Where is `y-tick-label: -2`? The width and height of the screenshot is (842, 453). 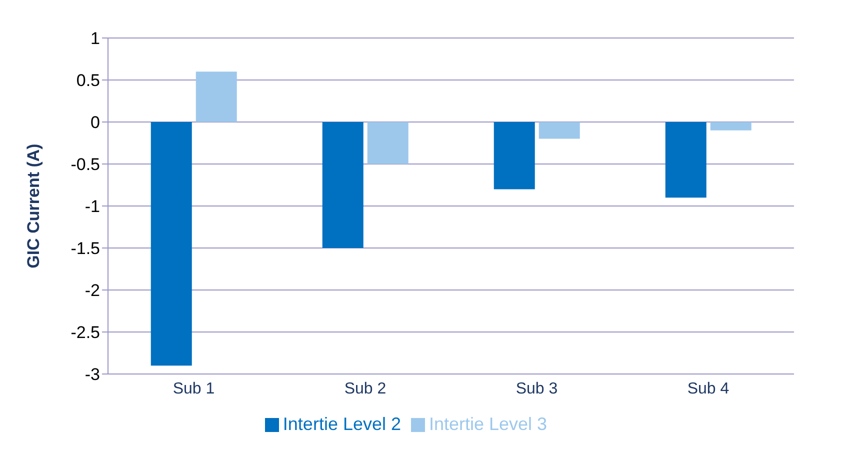
y-tick-label: -2 is located at coordinates (92, 290).